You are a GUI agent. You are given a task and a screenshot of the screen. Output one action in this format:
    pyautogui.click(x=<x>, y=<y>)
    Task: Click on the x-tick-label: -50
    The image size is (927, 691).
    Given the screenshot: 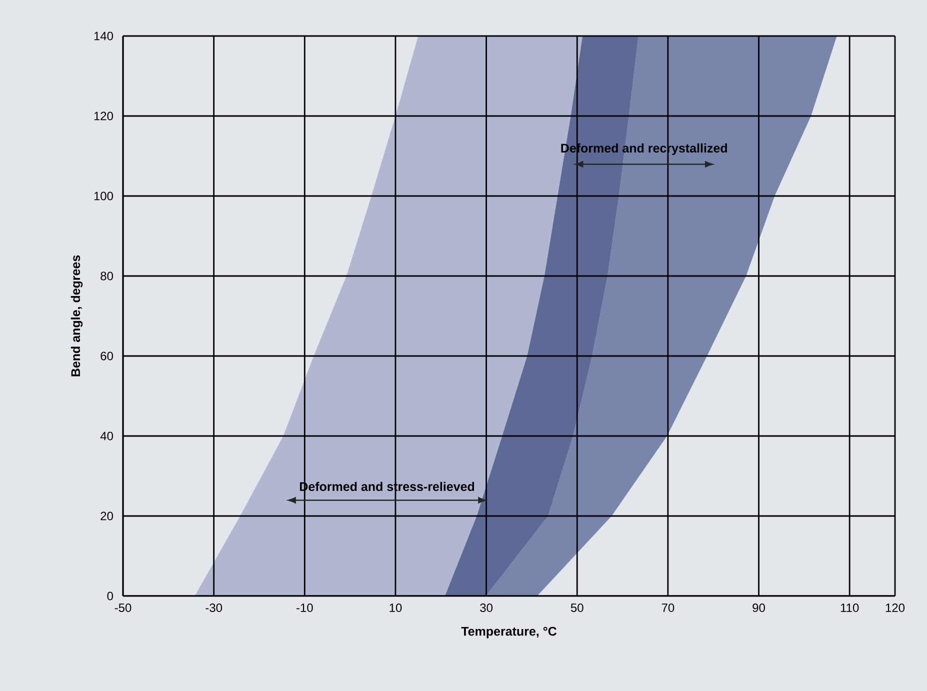 What is the action you would take?
    pyautogui.click(x=123, y=608)
    